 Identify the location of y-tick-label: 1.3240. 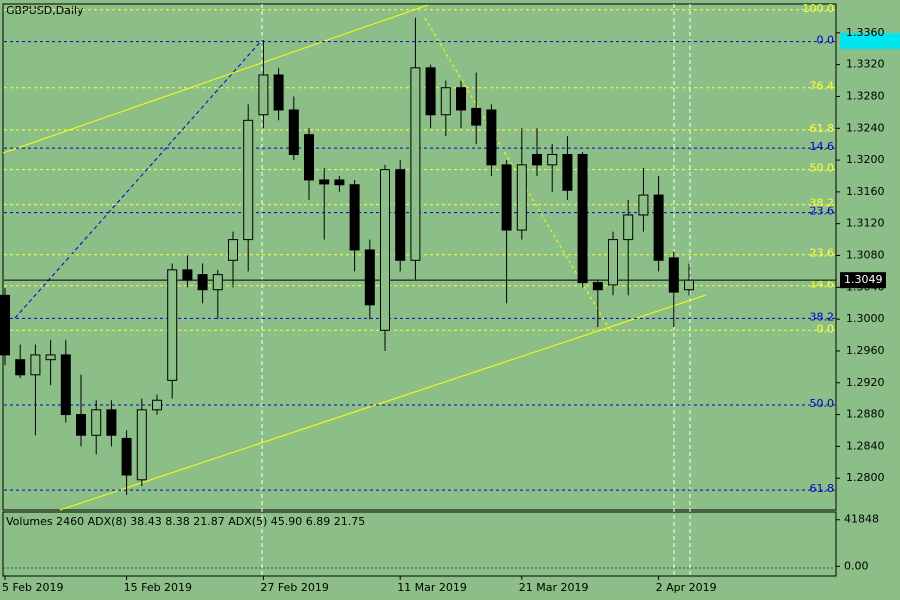
(865, 127).